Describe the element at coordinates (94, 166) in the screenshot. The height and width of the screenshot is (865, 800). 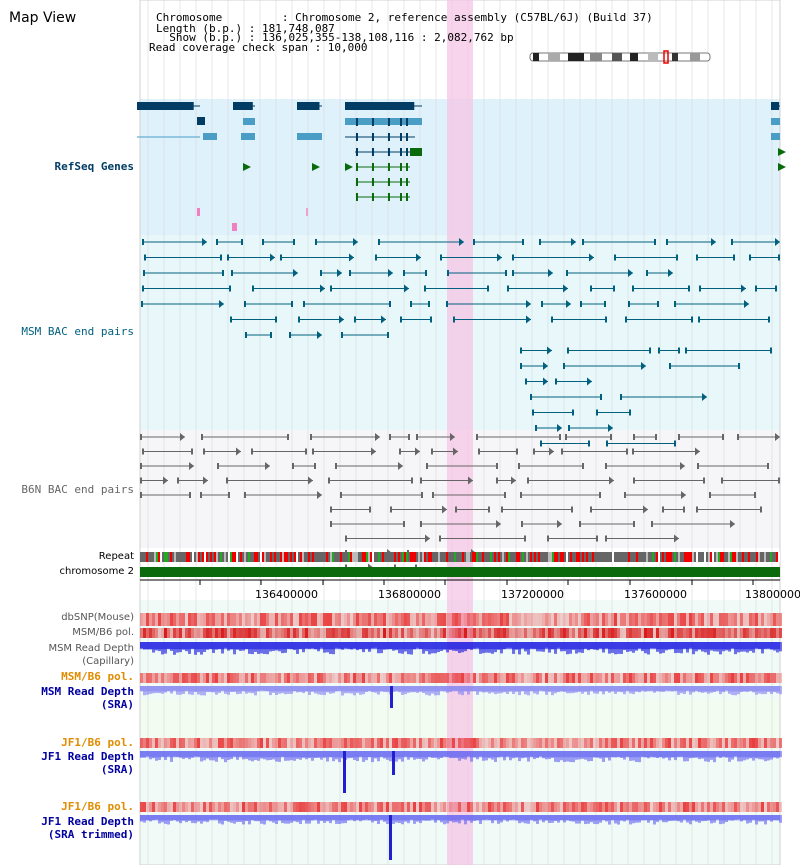
I see `refseq-genes-label: RefSeq Genes` at that location.